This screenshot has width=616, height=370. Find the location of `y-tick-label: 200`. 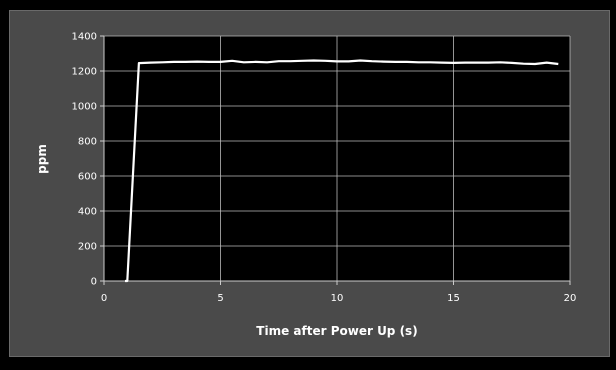

y-tick-label: 200 is located at coordinates (87, 247).